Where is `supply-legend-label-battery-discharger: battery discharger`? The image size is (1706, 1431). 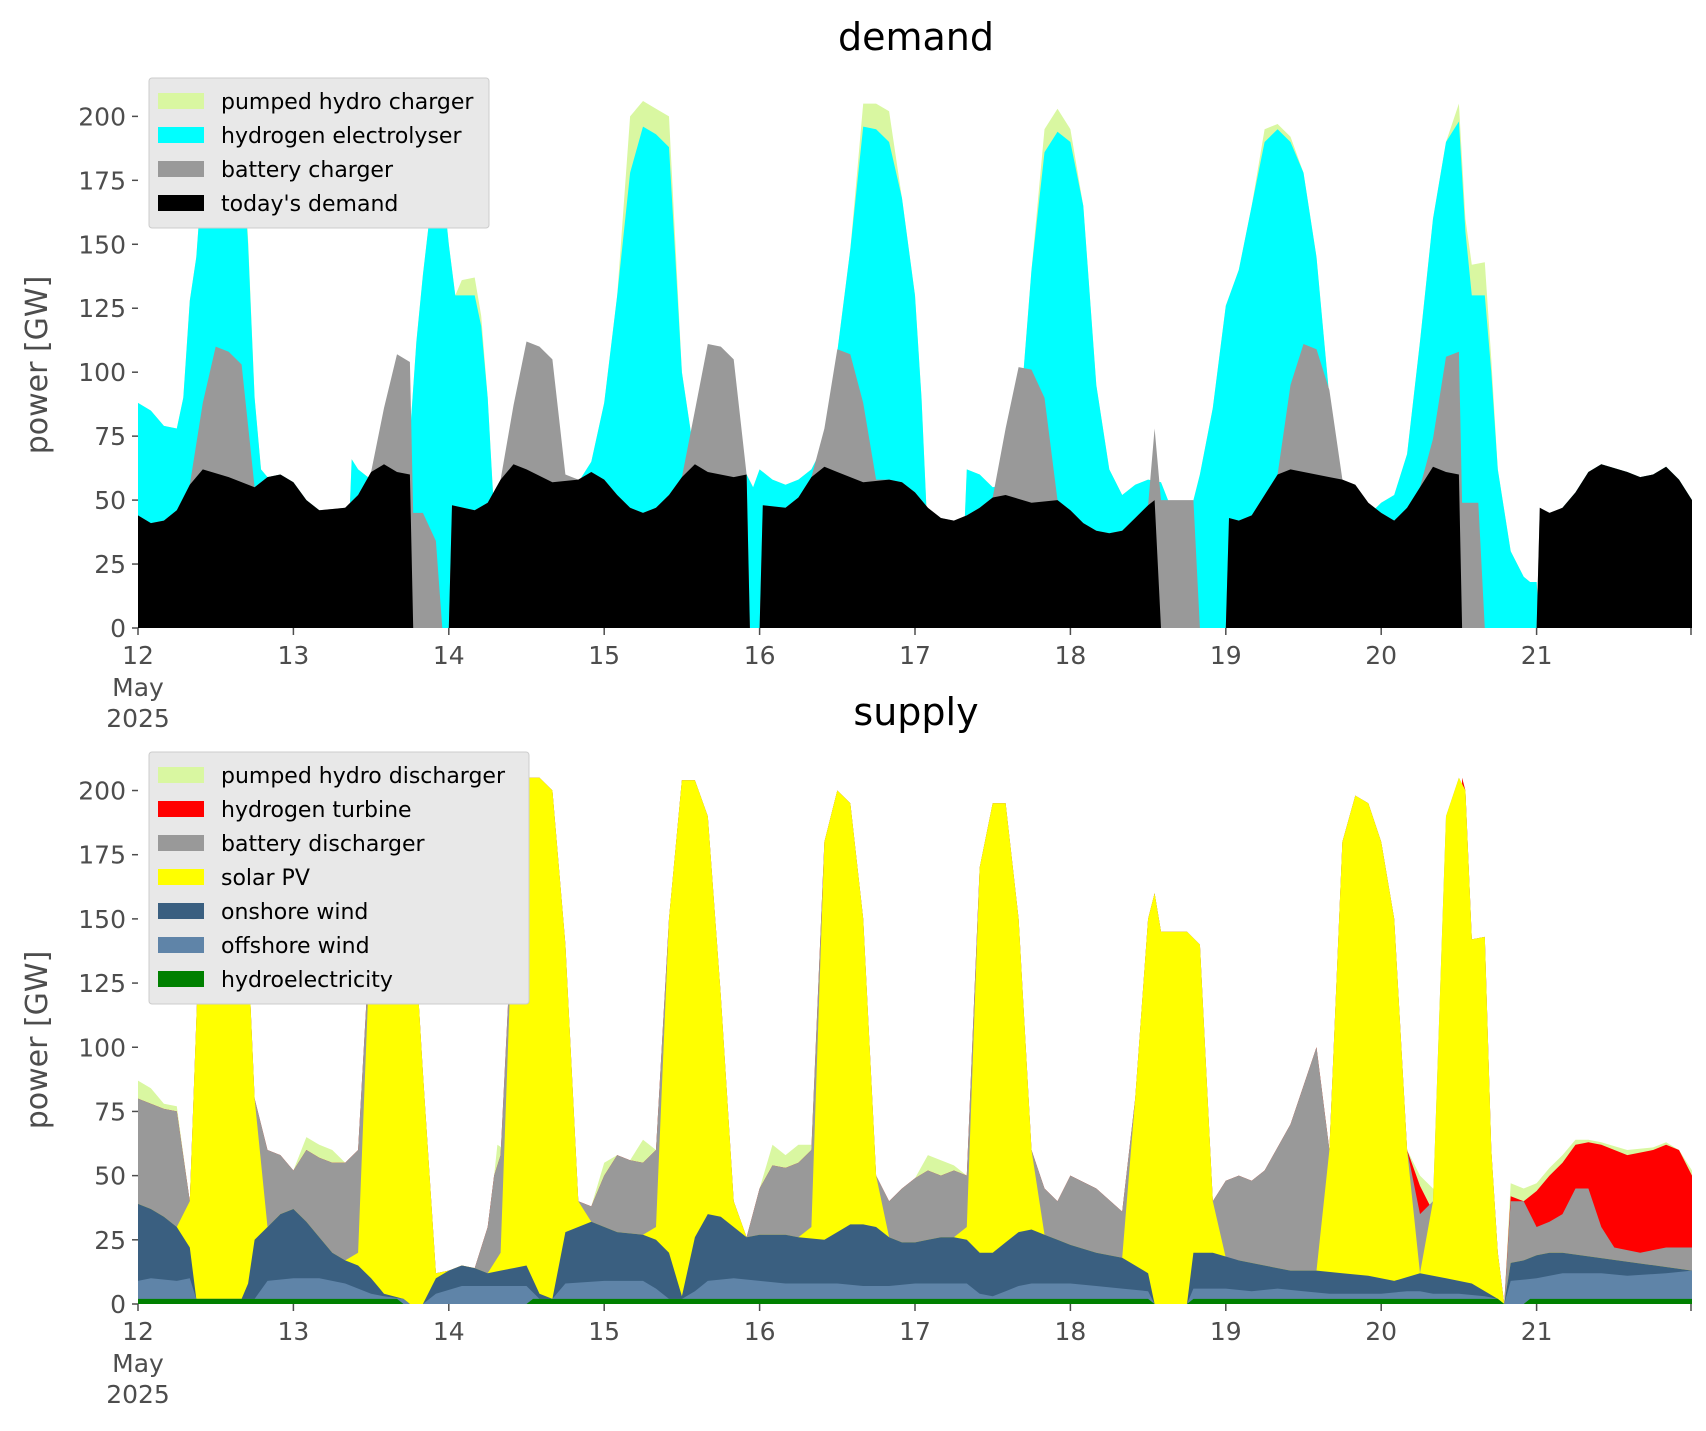
supply-legend-label-battery-discharger: battery discharger is located at coordinates (323, 844).